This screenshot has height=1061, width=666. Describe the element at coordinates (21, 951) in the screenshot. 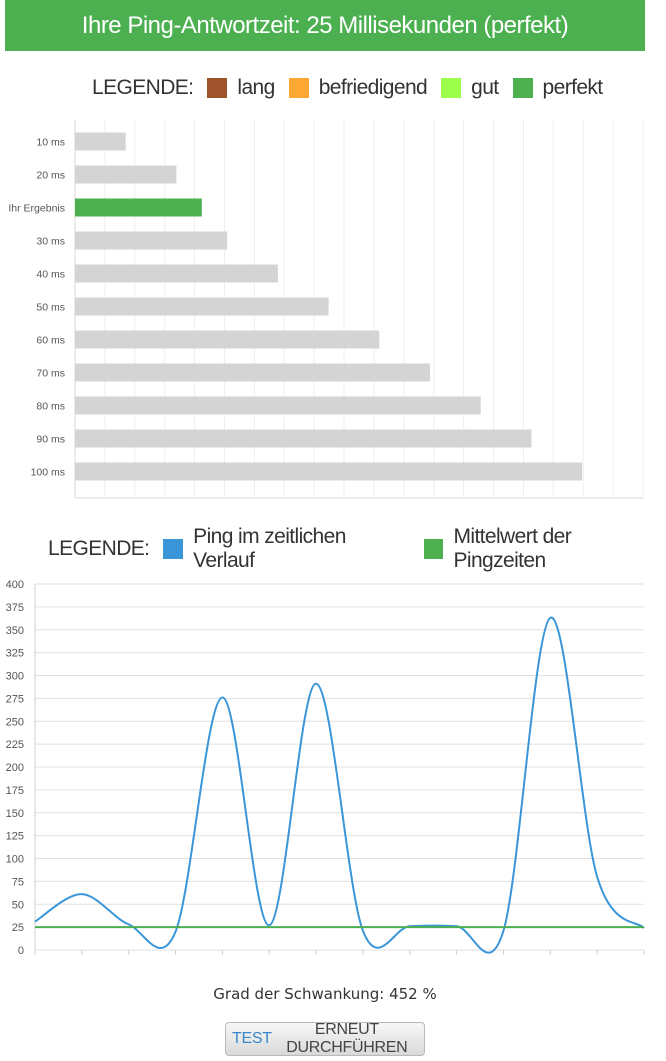

I see `y-tick-label: 0` at that location.